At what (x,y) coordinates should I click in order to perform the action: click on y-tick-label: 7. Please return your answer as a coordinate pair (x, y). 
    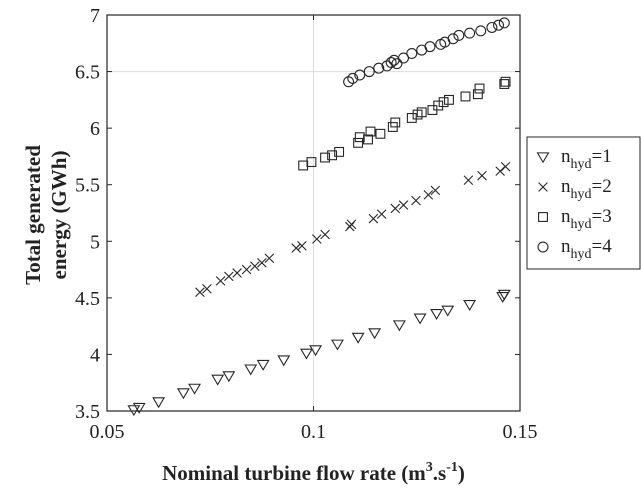
    Looking at the image, I should click on (95, 16).